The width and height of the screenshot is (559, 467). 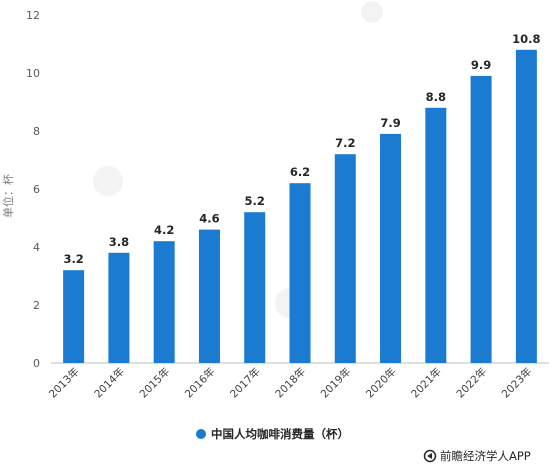 What do you see at coordinates (436, 97) in the screenshot?
I see `data-label: 8.8` at bounding box center [436, 97].